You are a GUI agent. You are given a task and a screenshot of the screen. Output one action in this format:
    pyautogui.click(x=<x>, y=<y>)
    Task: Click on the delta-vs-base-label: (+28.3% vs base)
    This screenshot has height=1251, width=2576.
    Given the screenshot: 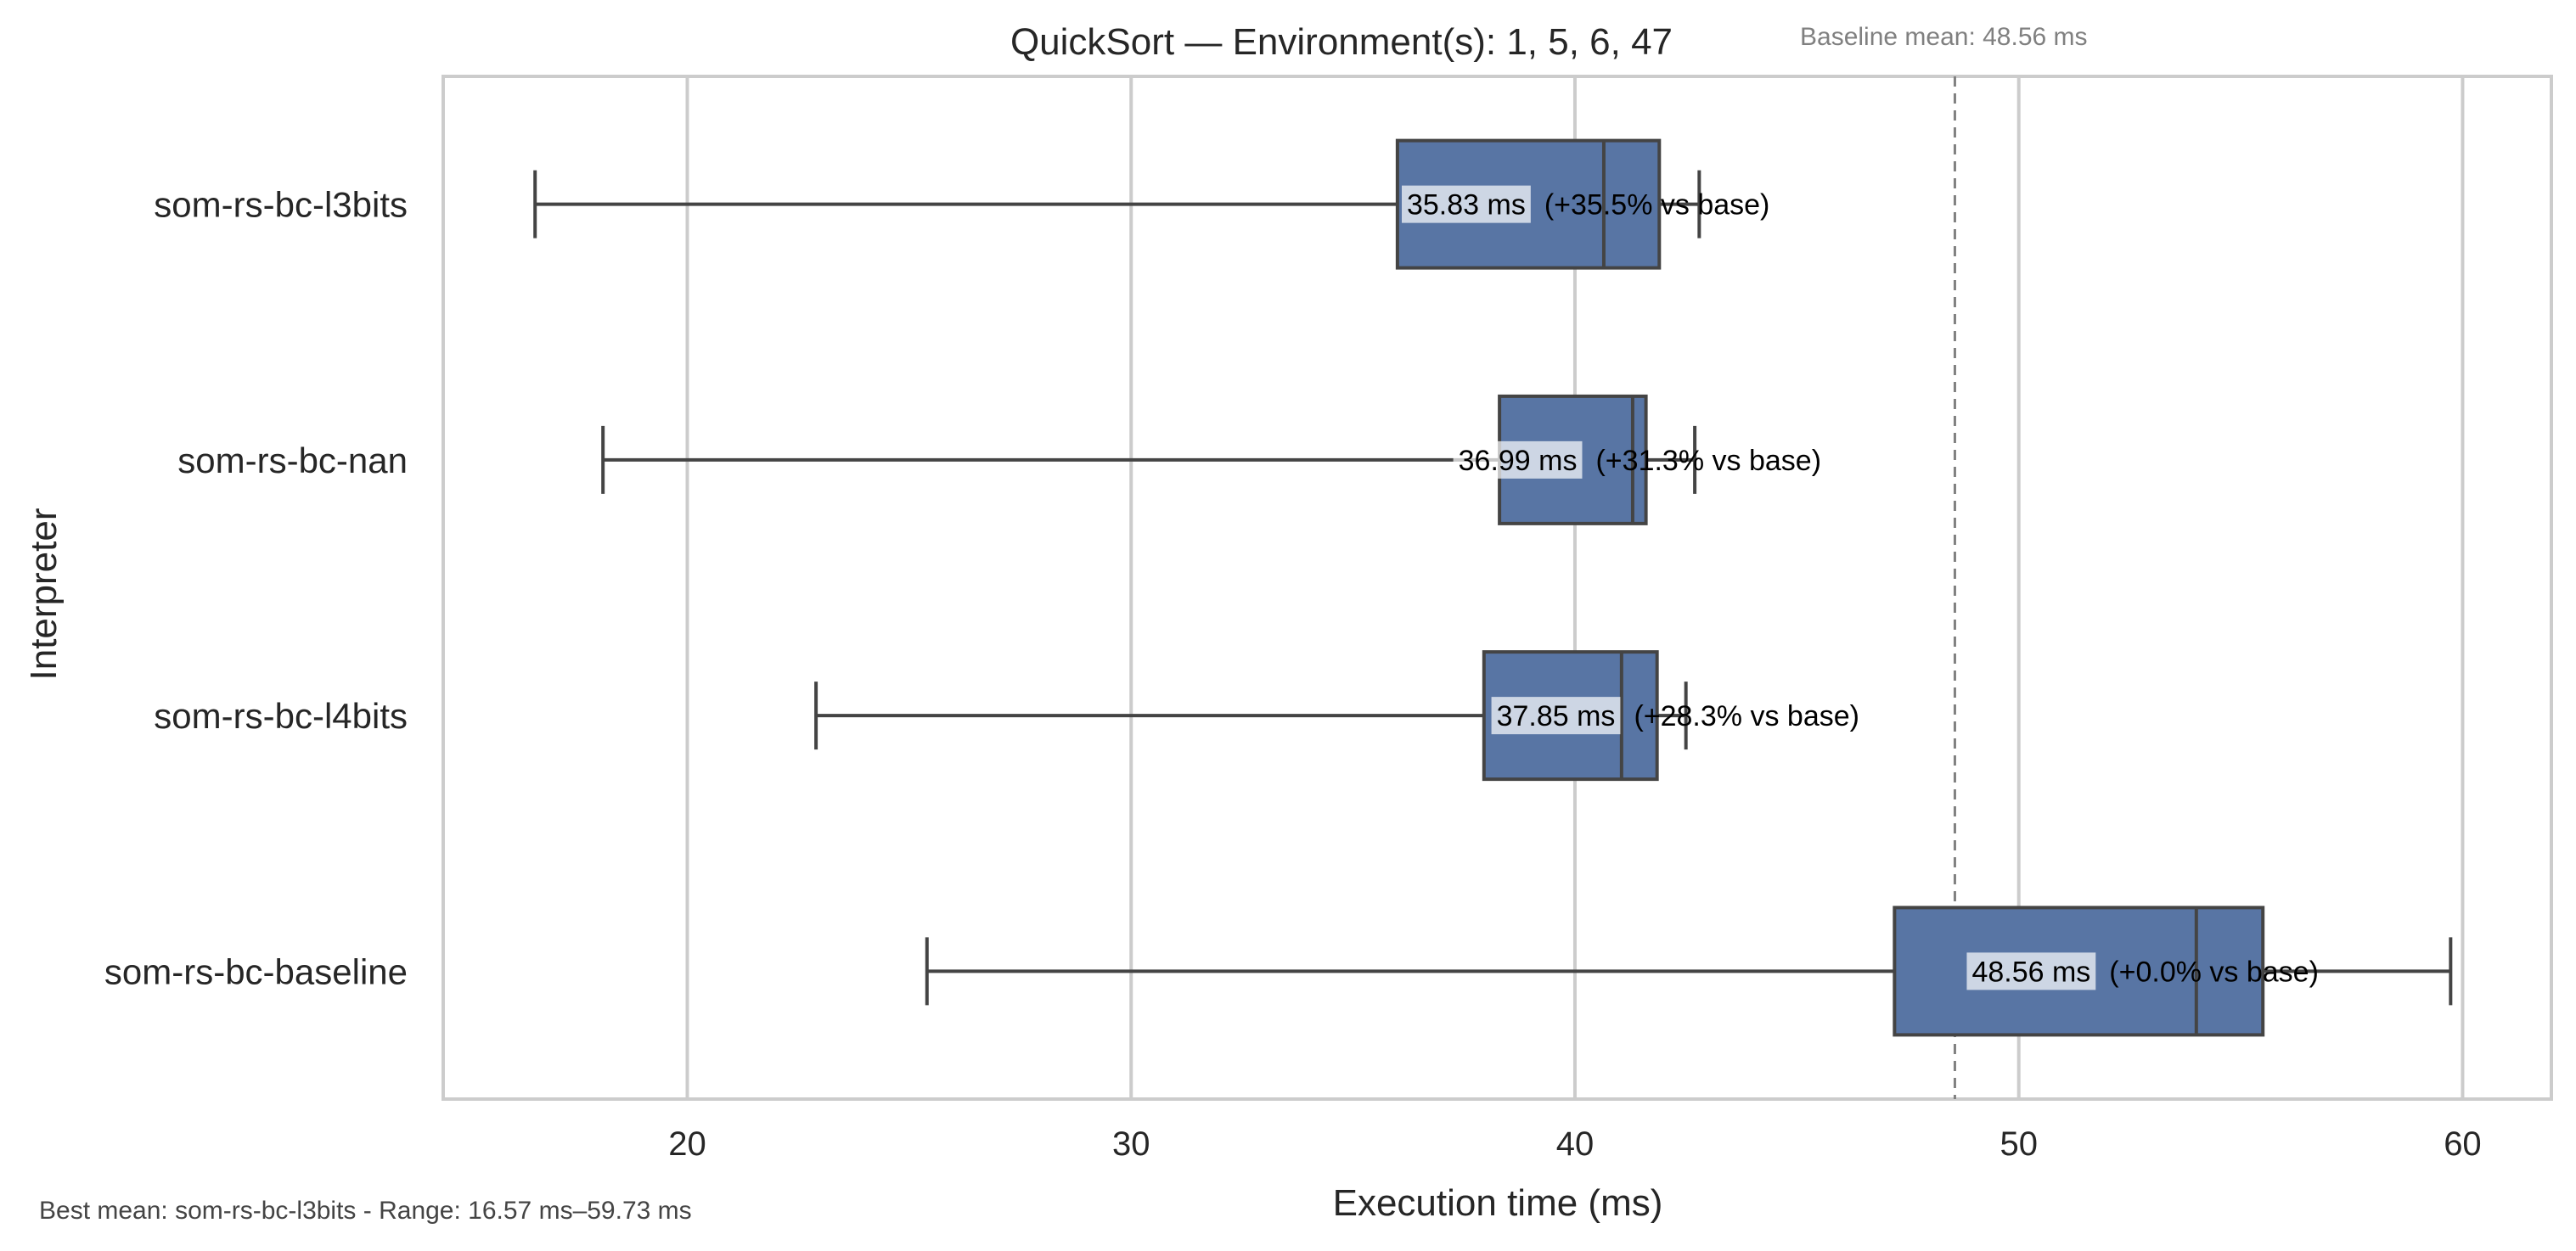 What is the action you would take?
    pyautogui.click(x=1746, y=716)
    